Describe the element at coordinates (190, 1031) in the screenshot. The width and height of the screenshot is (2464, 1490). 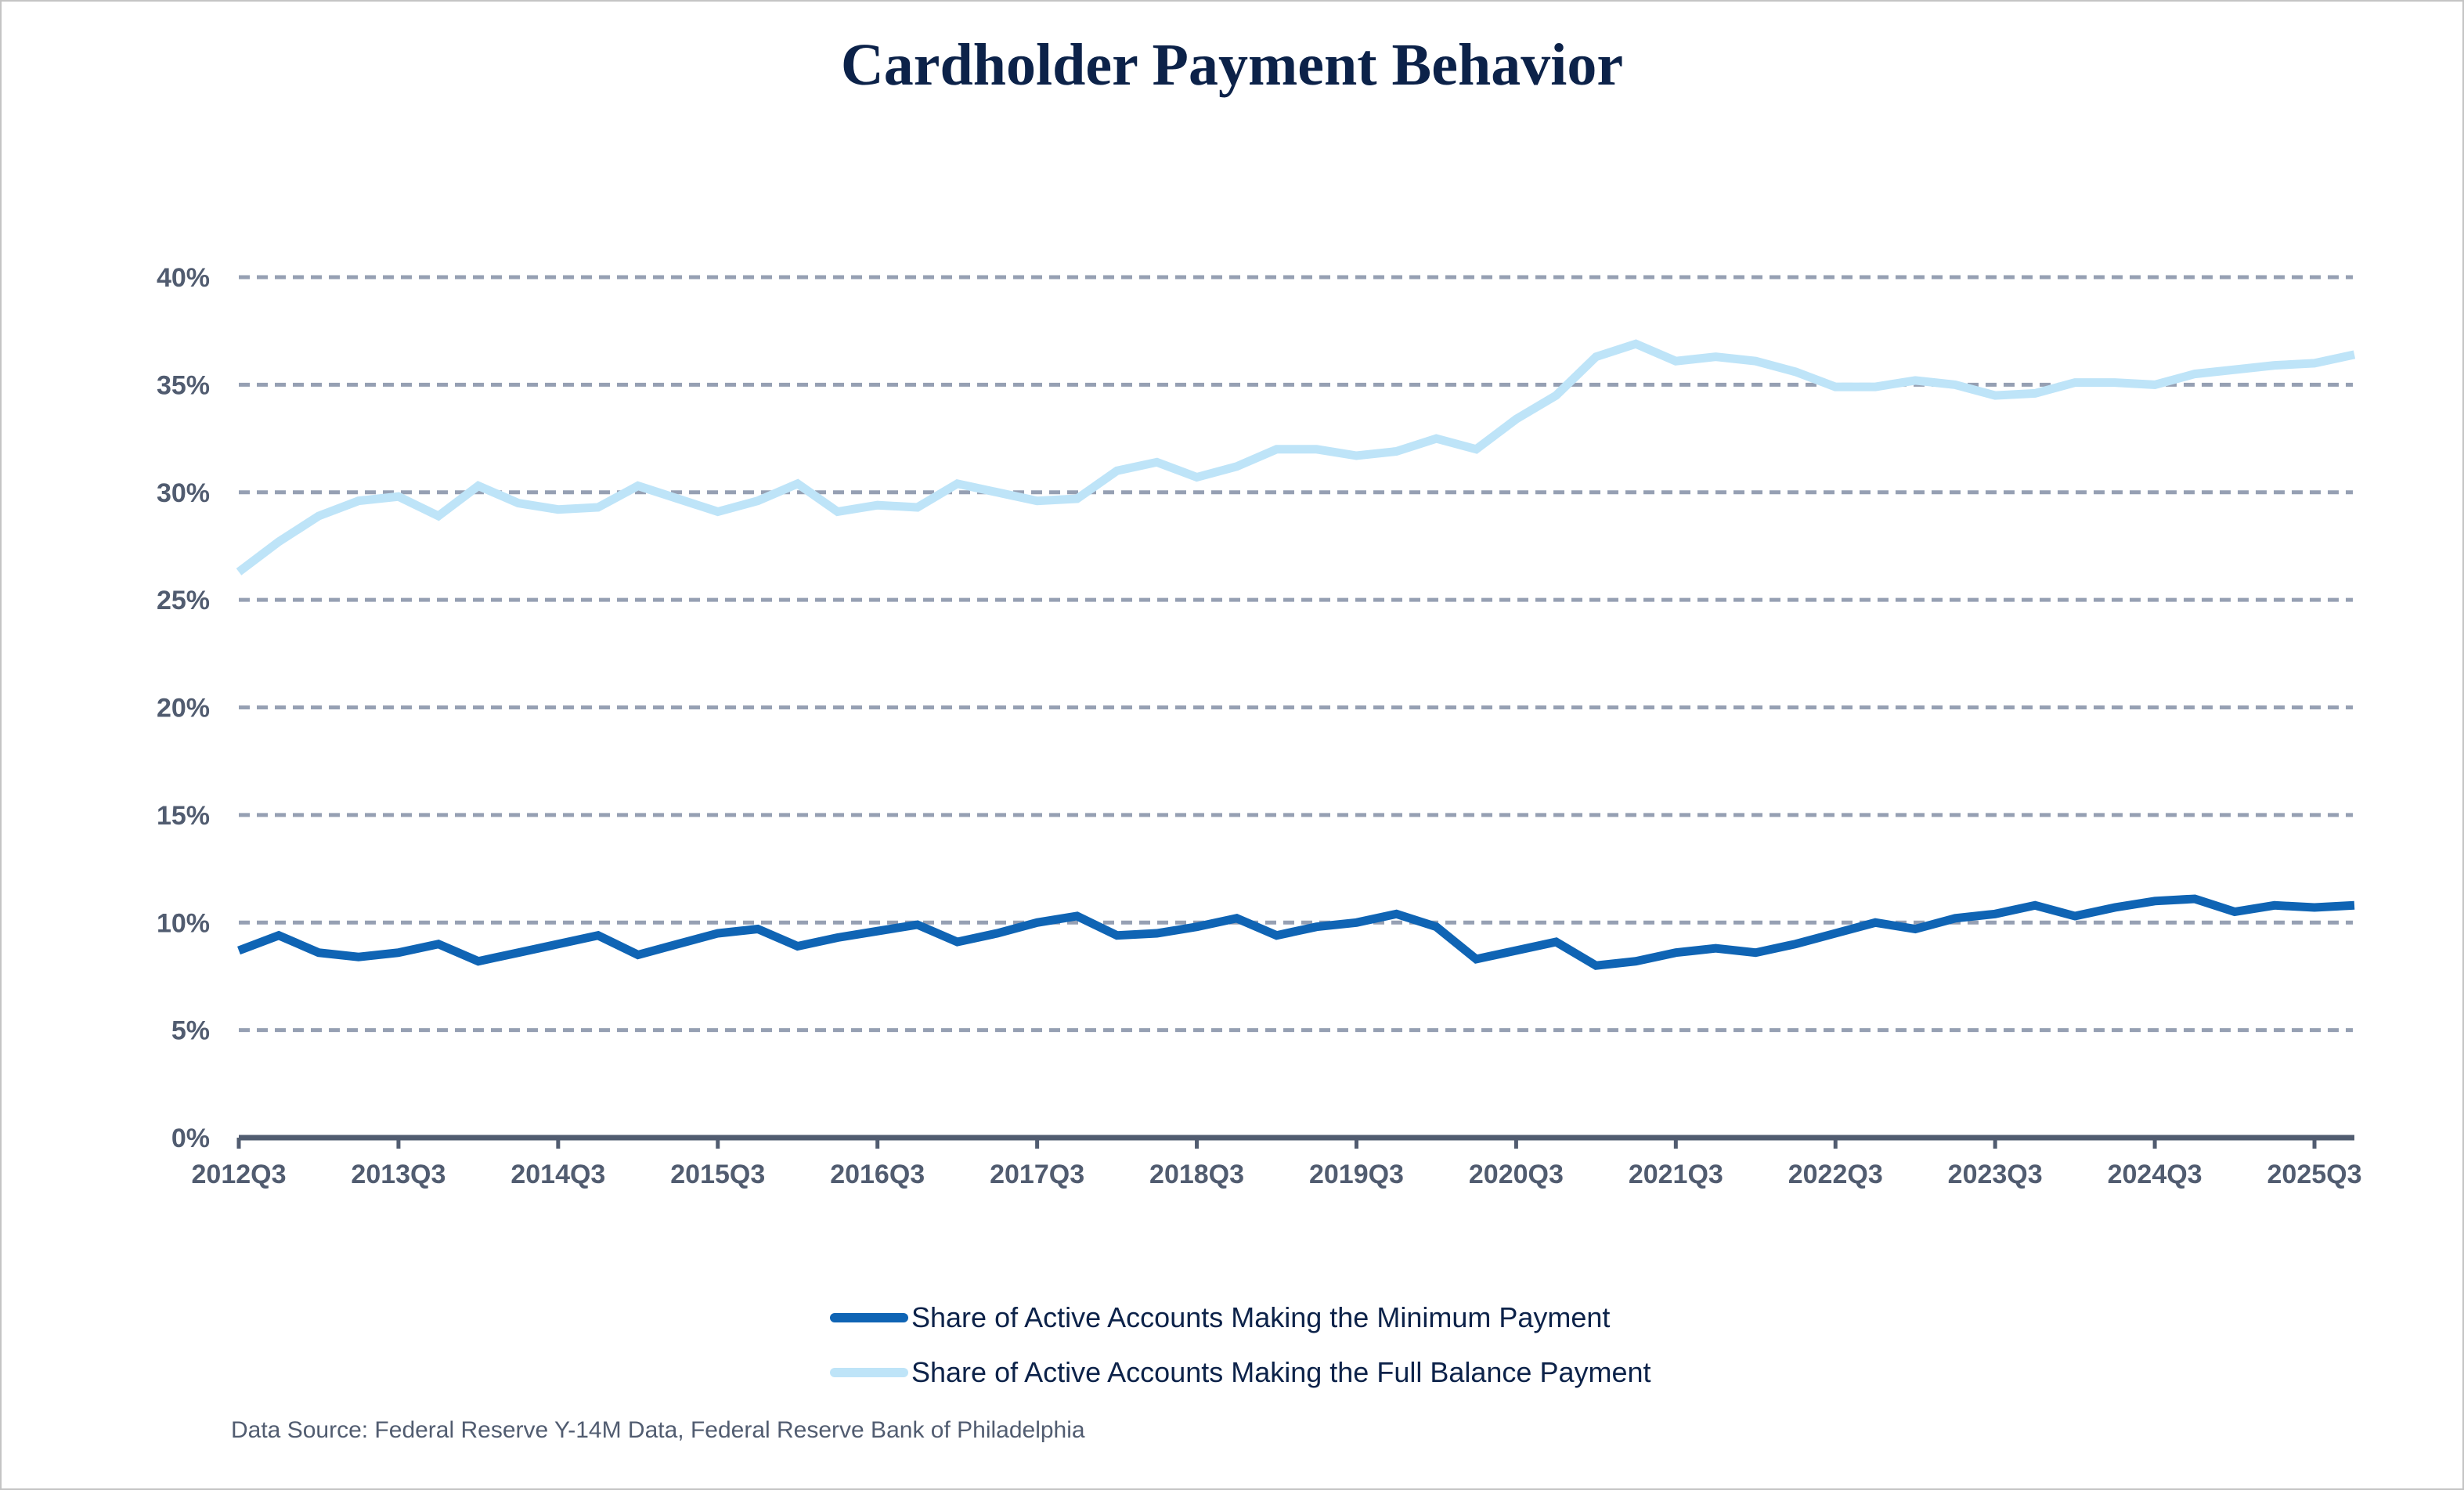
I see `y-tick-label: 5%` at that location.